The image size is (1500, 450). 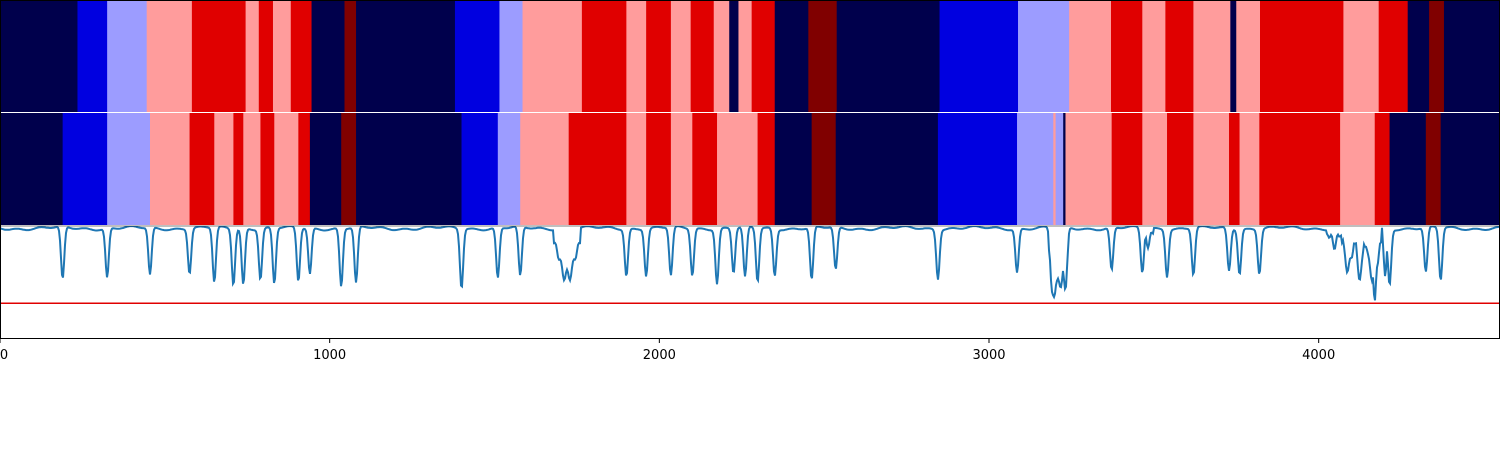 I want to click on x-tick-label: 1000, so click(x=329, y=355).